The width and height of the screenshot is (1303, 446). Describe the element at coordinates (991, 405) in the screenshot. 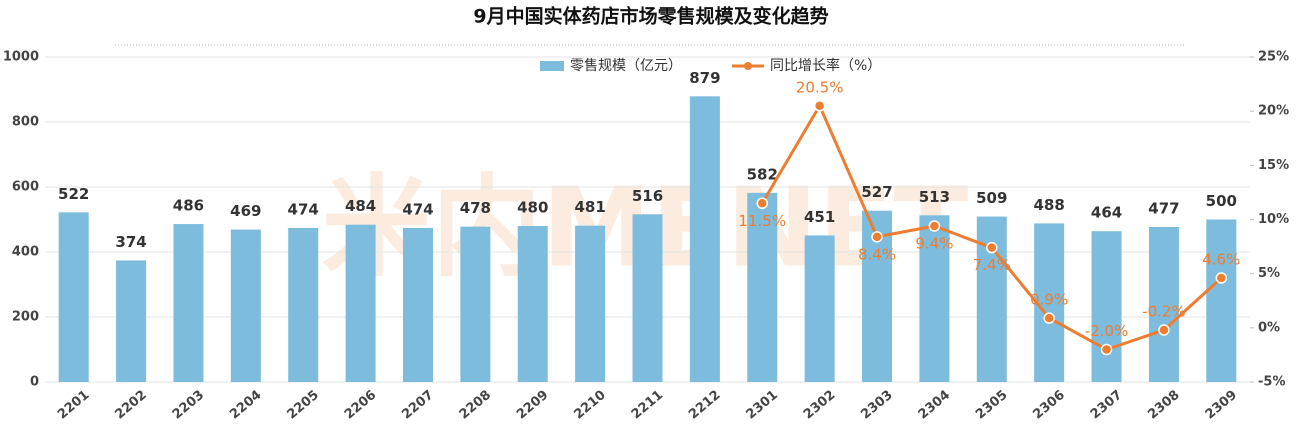

I see `x-tick-label: 2305` at that location.